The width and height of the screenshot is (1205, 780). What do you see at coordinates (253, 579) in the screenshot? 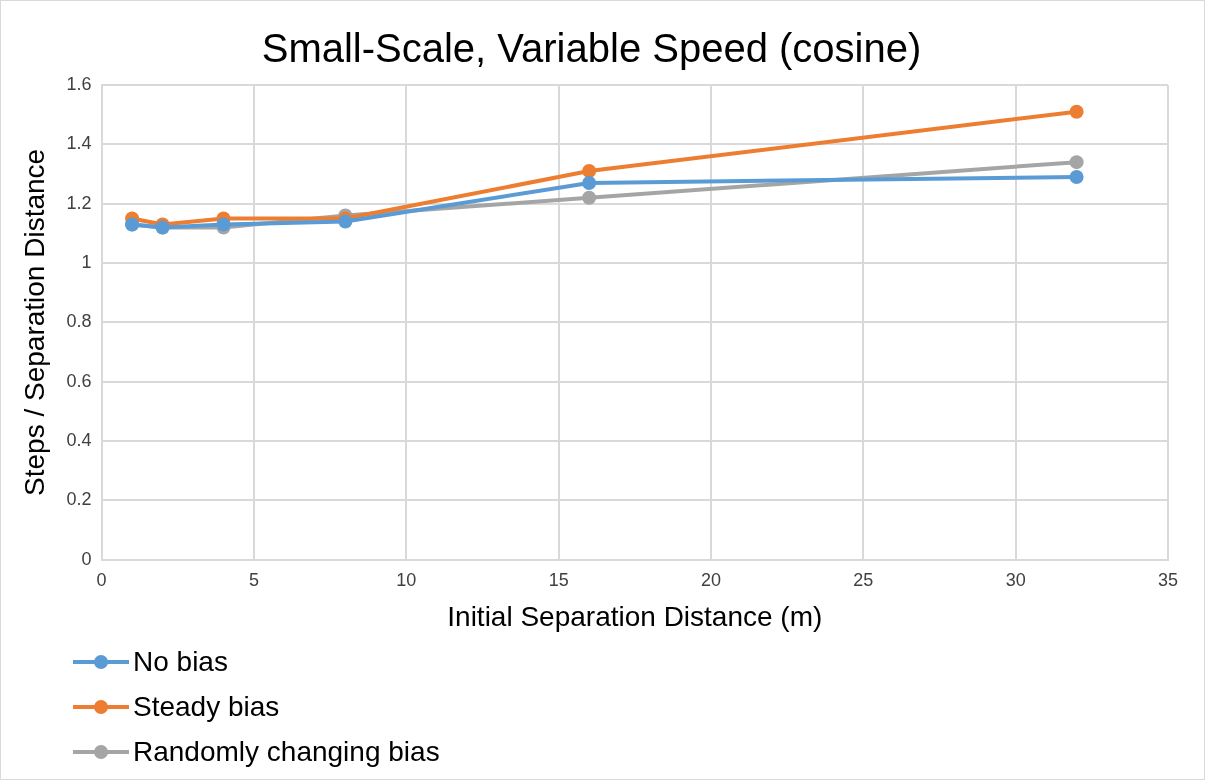
I see `x-tick-label: 5` at bounding box center [253, 579].